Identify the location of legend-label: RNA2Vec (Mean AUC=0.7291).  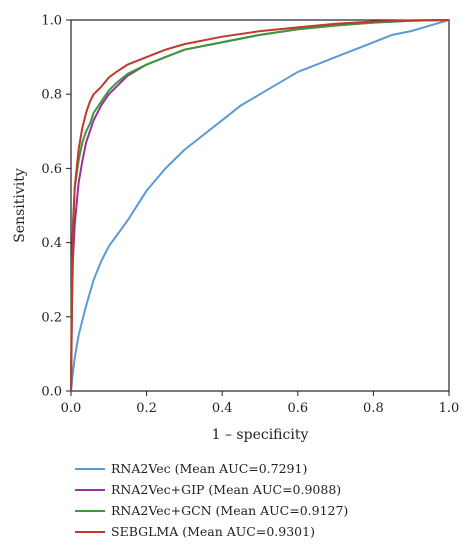
(209, 468).